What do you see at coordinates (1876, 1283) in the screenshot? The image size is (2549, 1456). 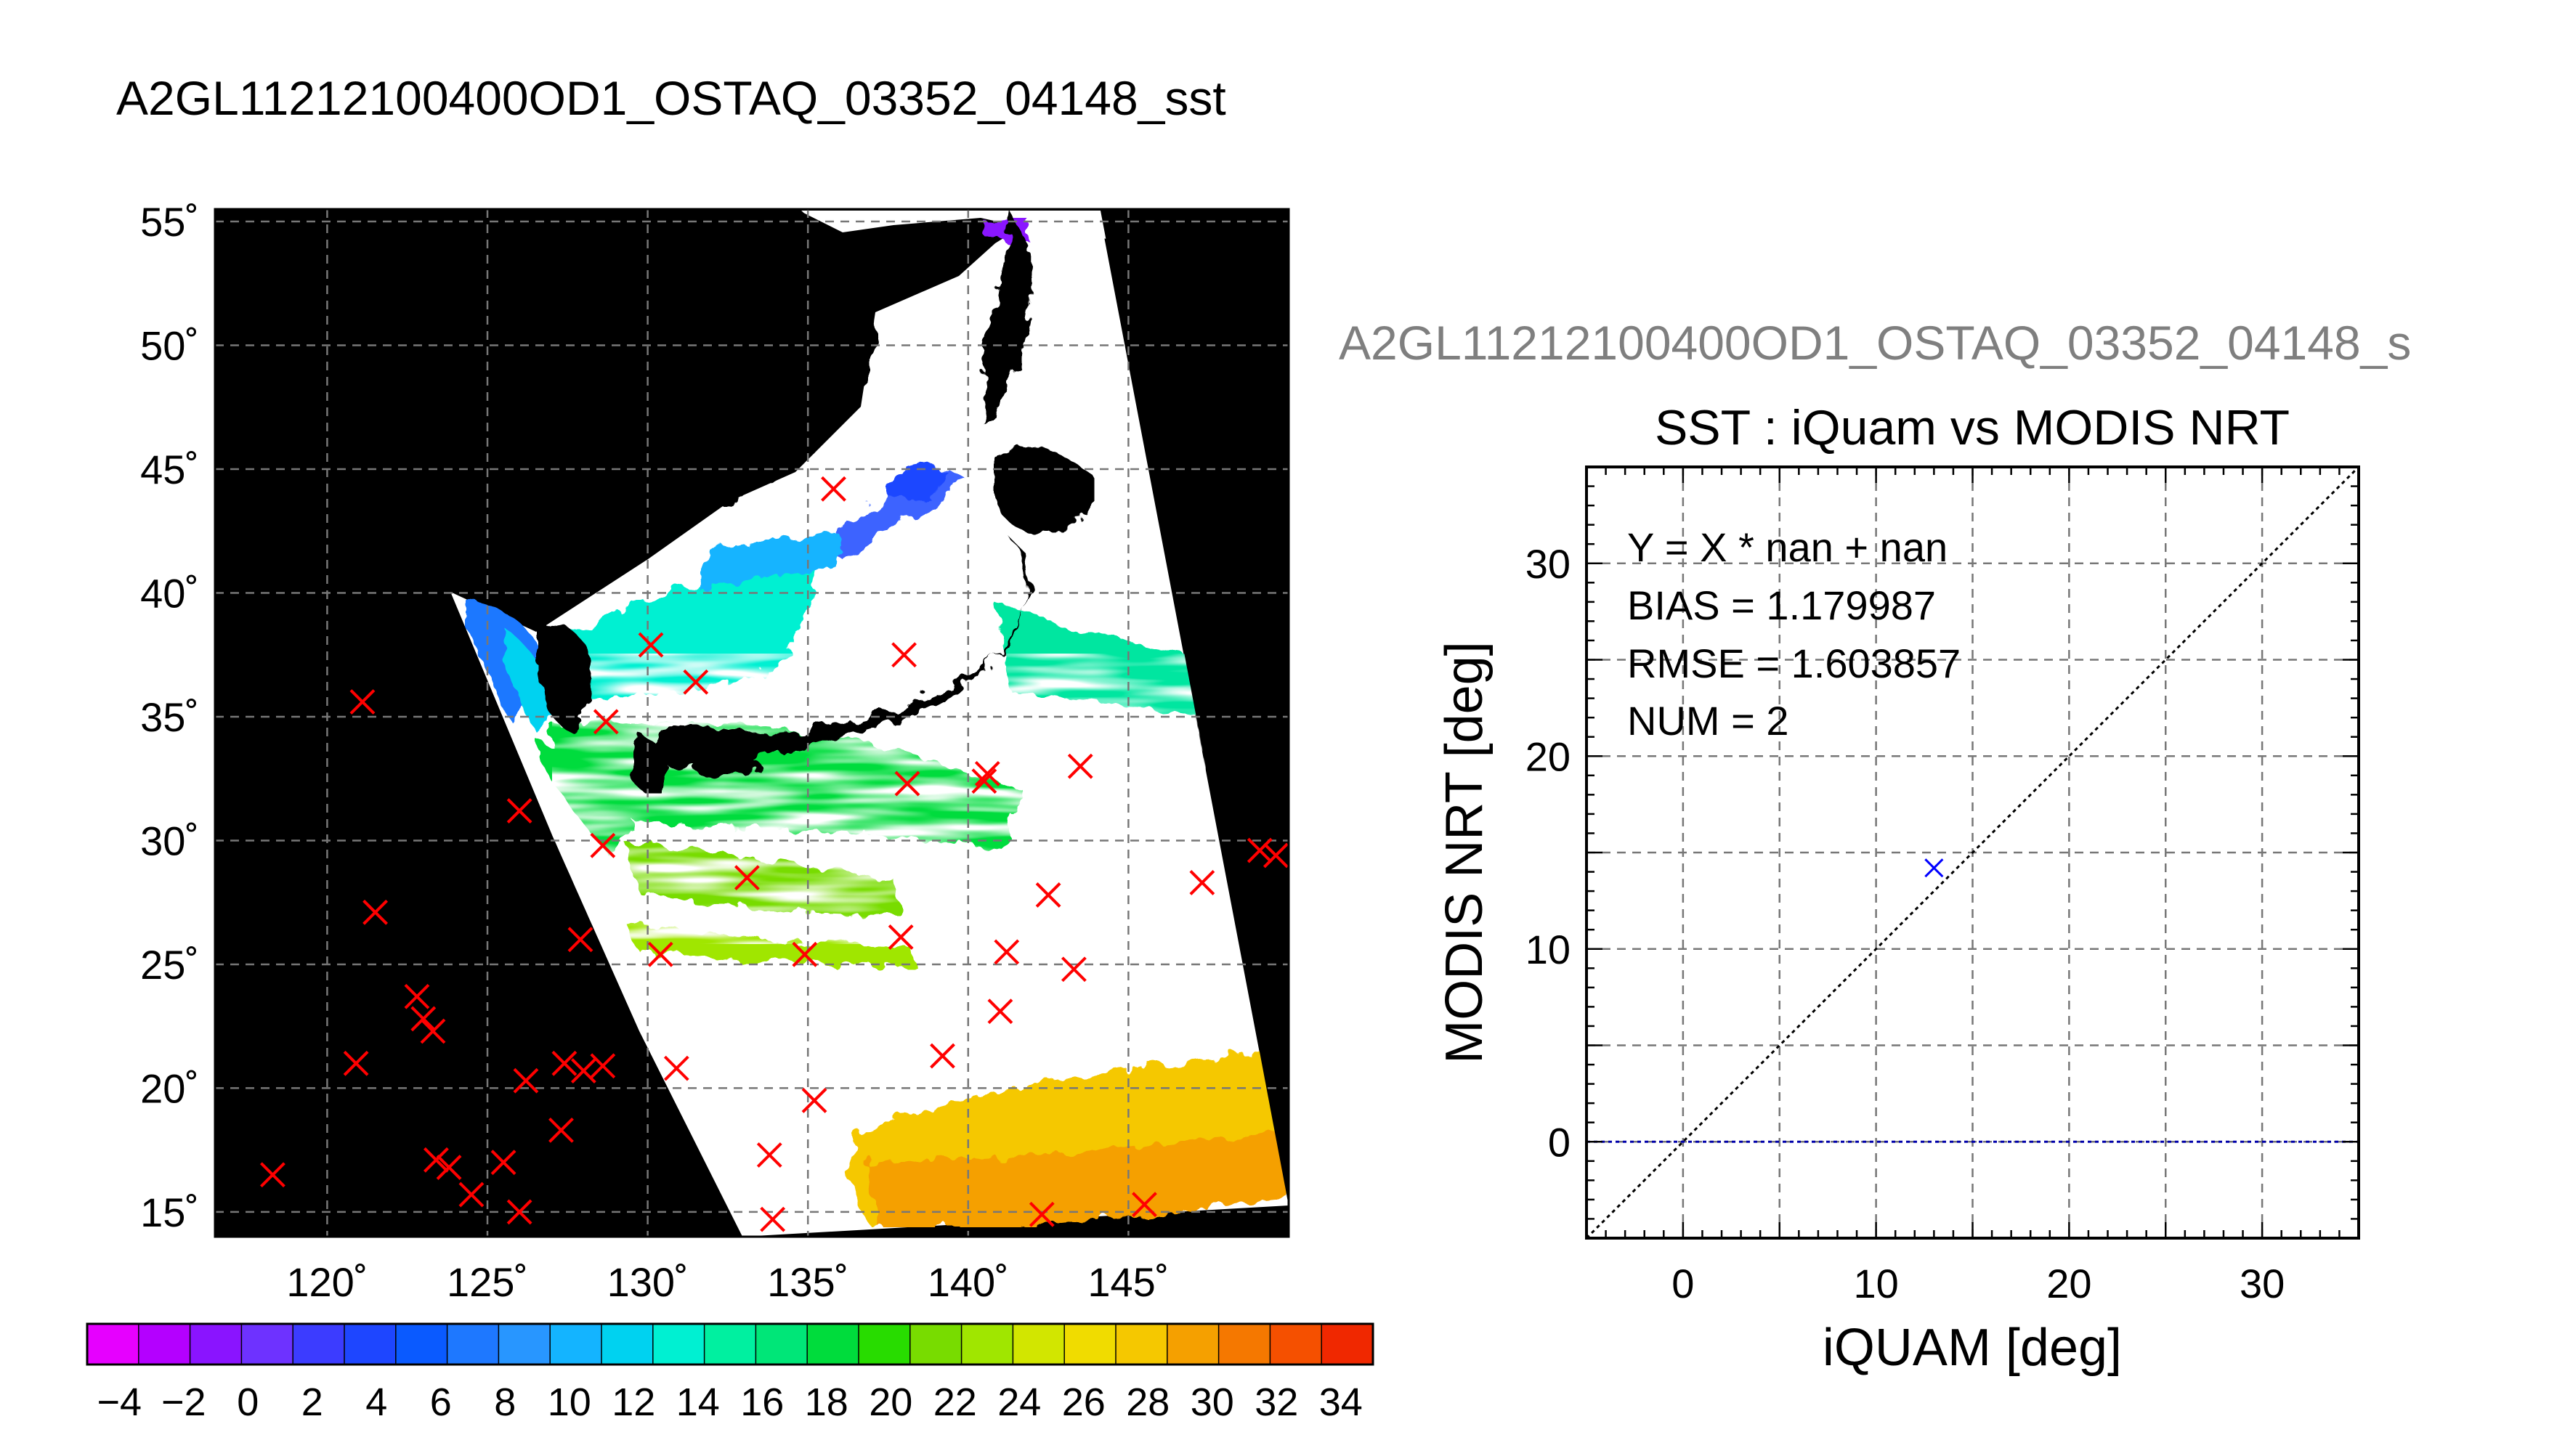 I see `scatter-x-tick-label: 10` at bounding box center [1876, 1283].